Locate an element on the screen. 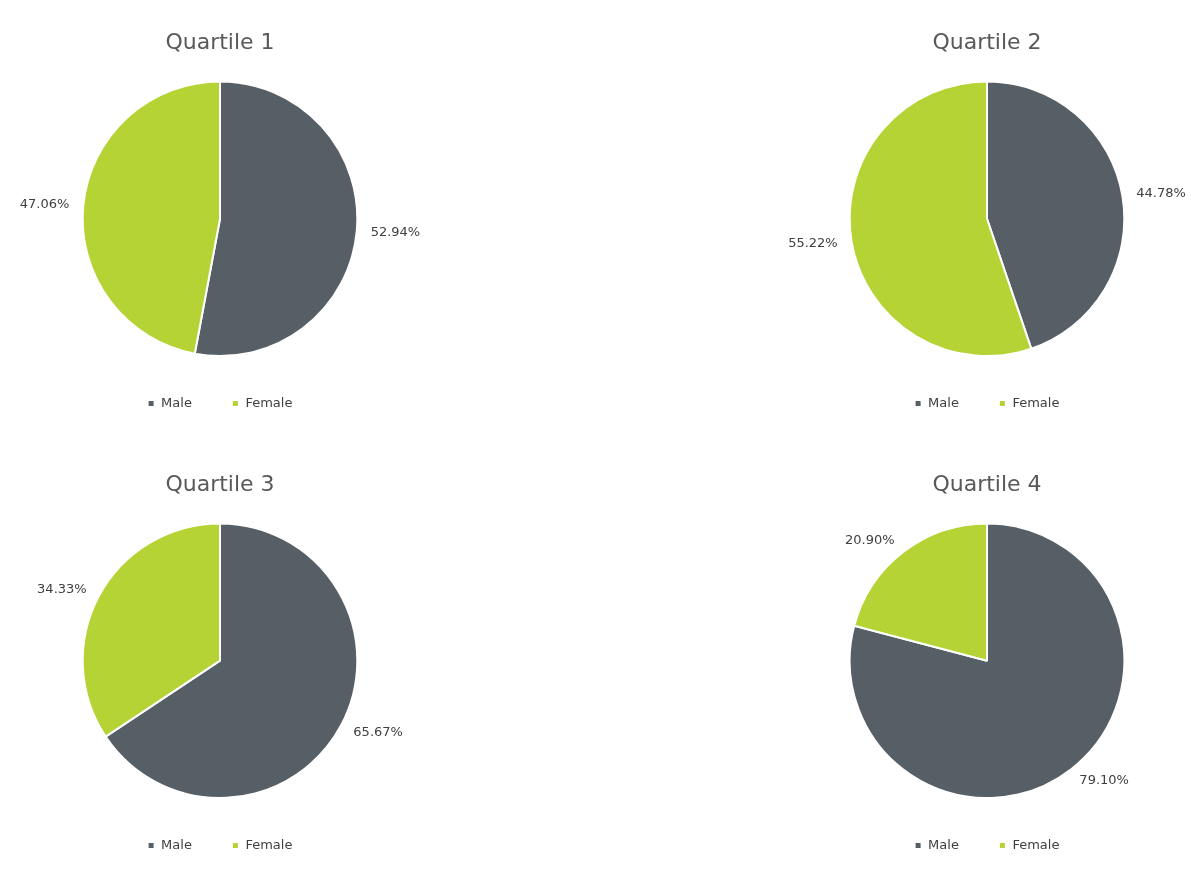 This screenshot has width=1191, height=885. data-label: 34.33% is located at coordinates (62, 588).